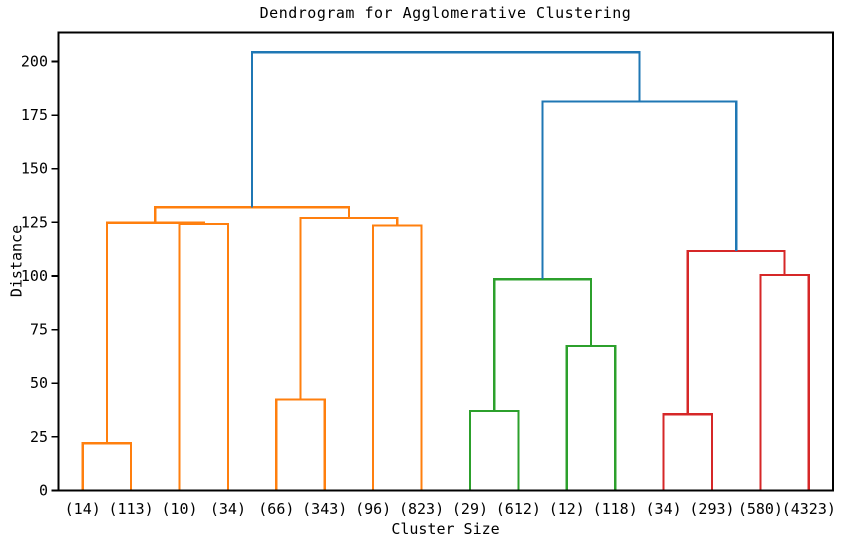 The image size is (843, 544). What do you see at coordinates (83, 509) in the screenshot?
I see `leaf-label: (14)` at bounding box center [83, 509].